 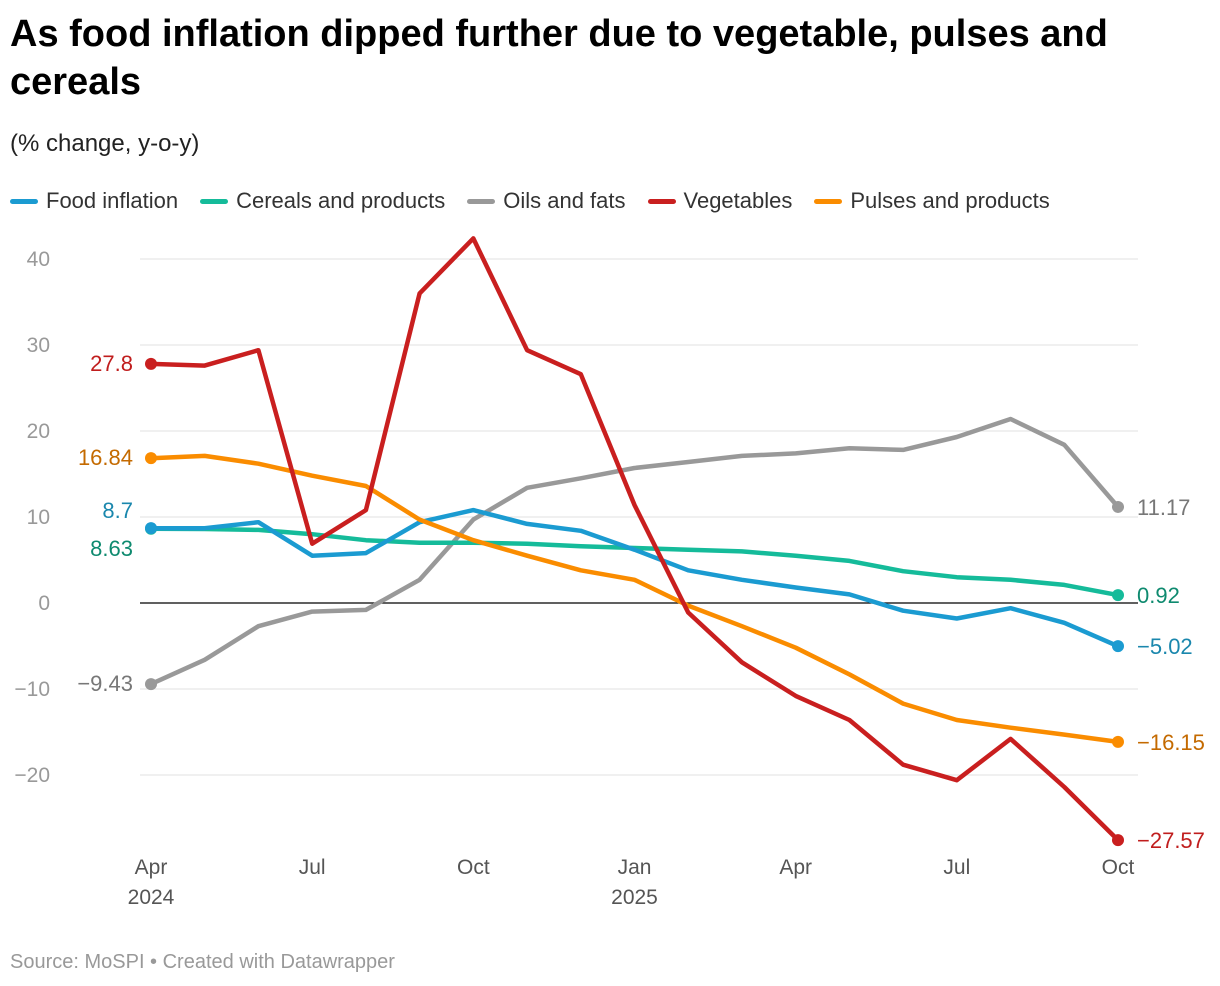 What do you see at coordinates (38, 345) in the screenshot?
I see `y-tick-label: 30` at bounding box center [38, 345].